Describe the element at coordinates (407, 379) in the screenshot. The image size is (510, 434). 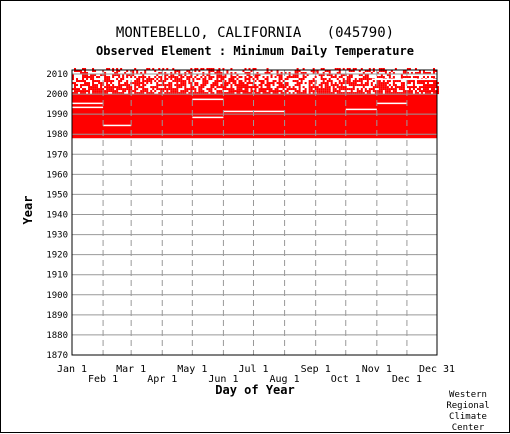
I see `x-tick-label: Dec 1` at that location.